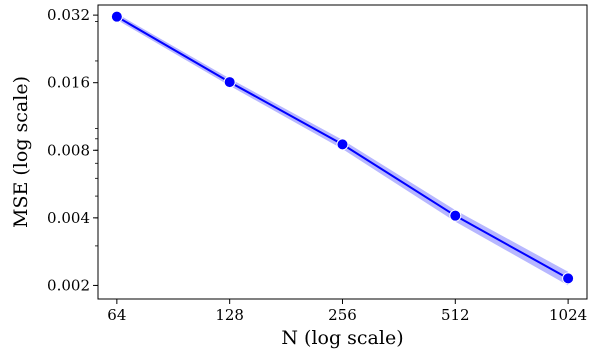 The image size is (594, 351). I want to click on x-tick-label: 1024, so click(568, 315).